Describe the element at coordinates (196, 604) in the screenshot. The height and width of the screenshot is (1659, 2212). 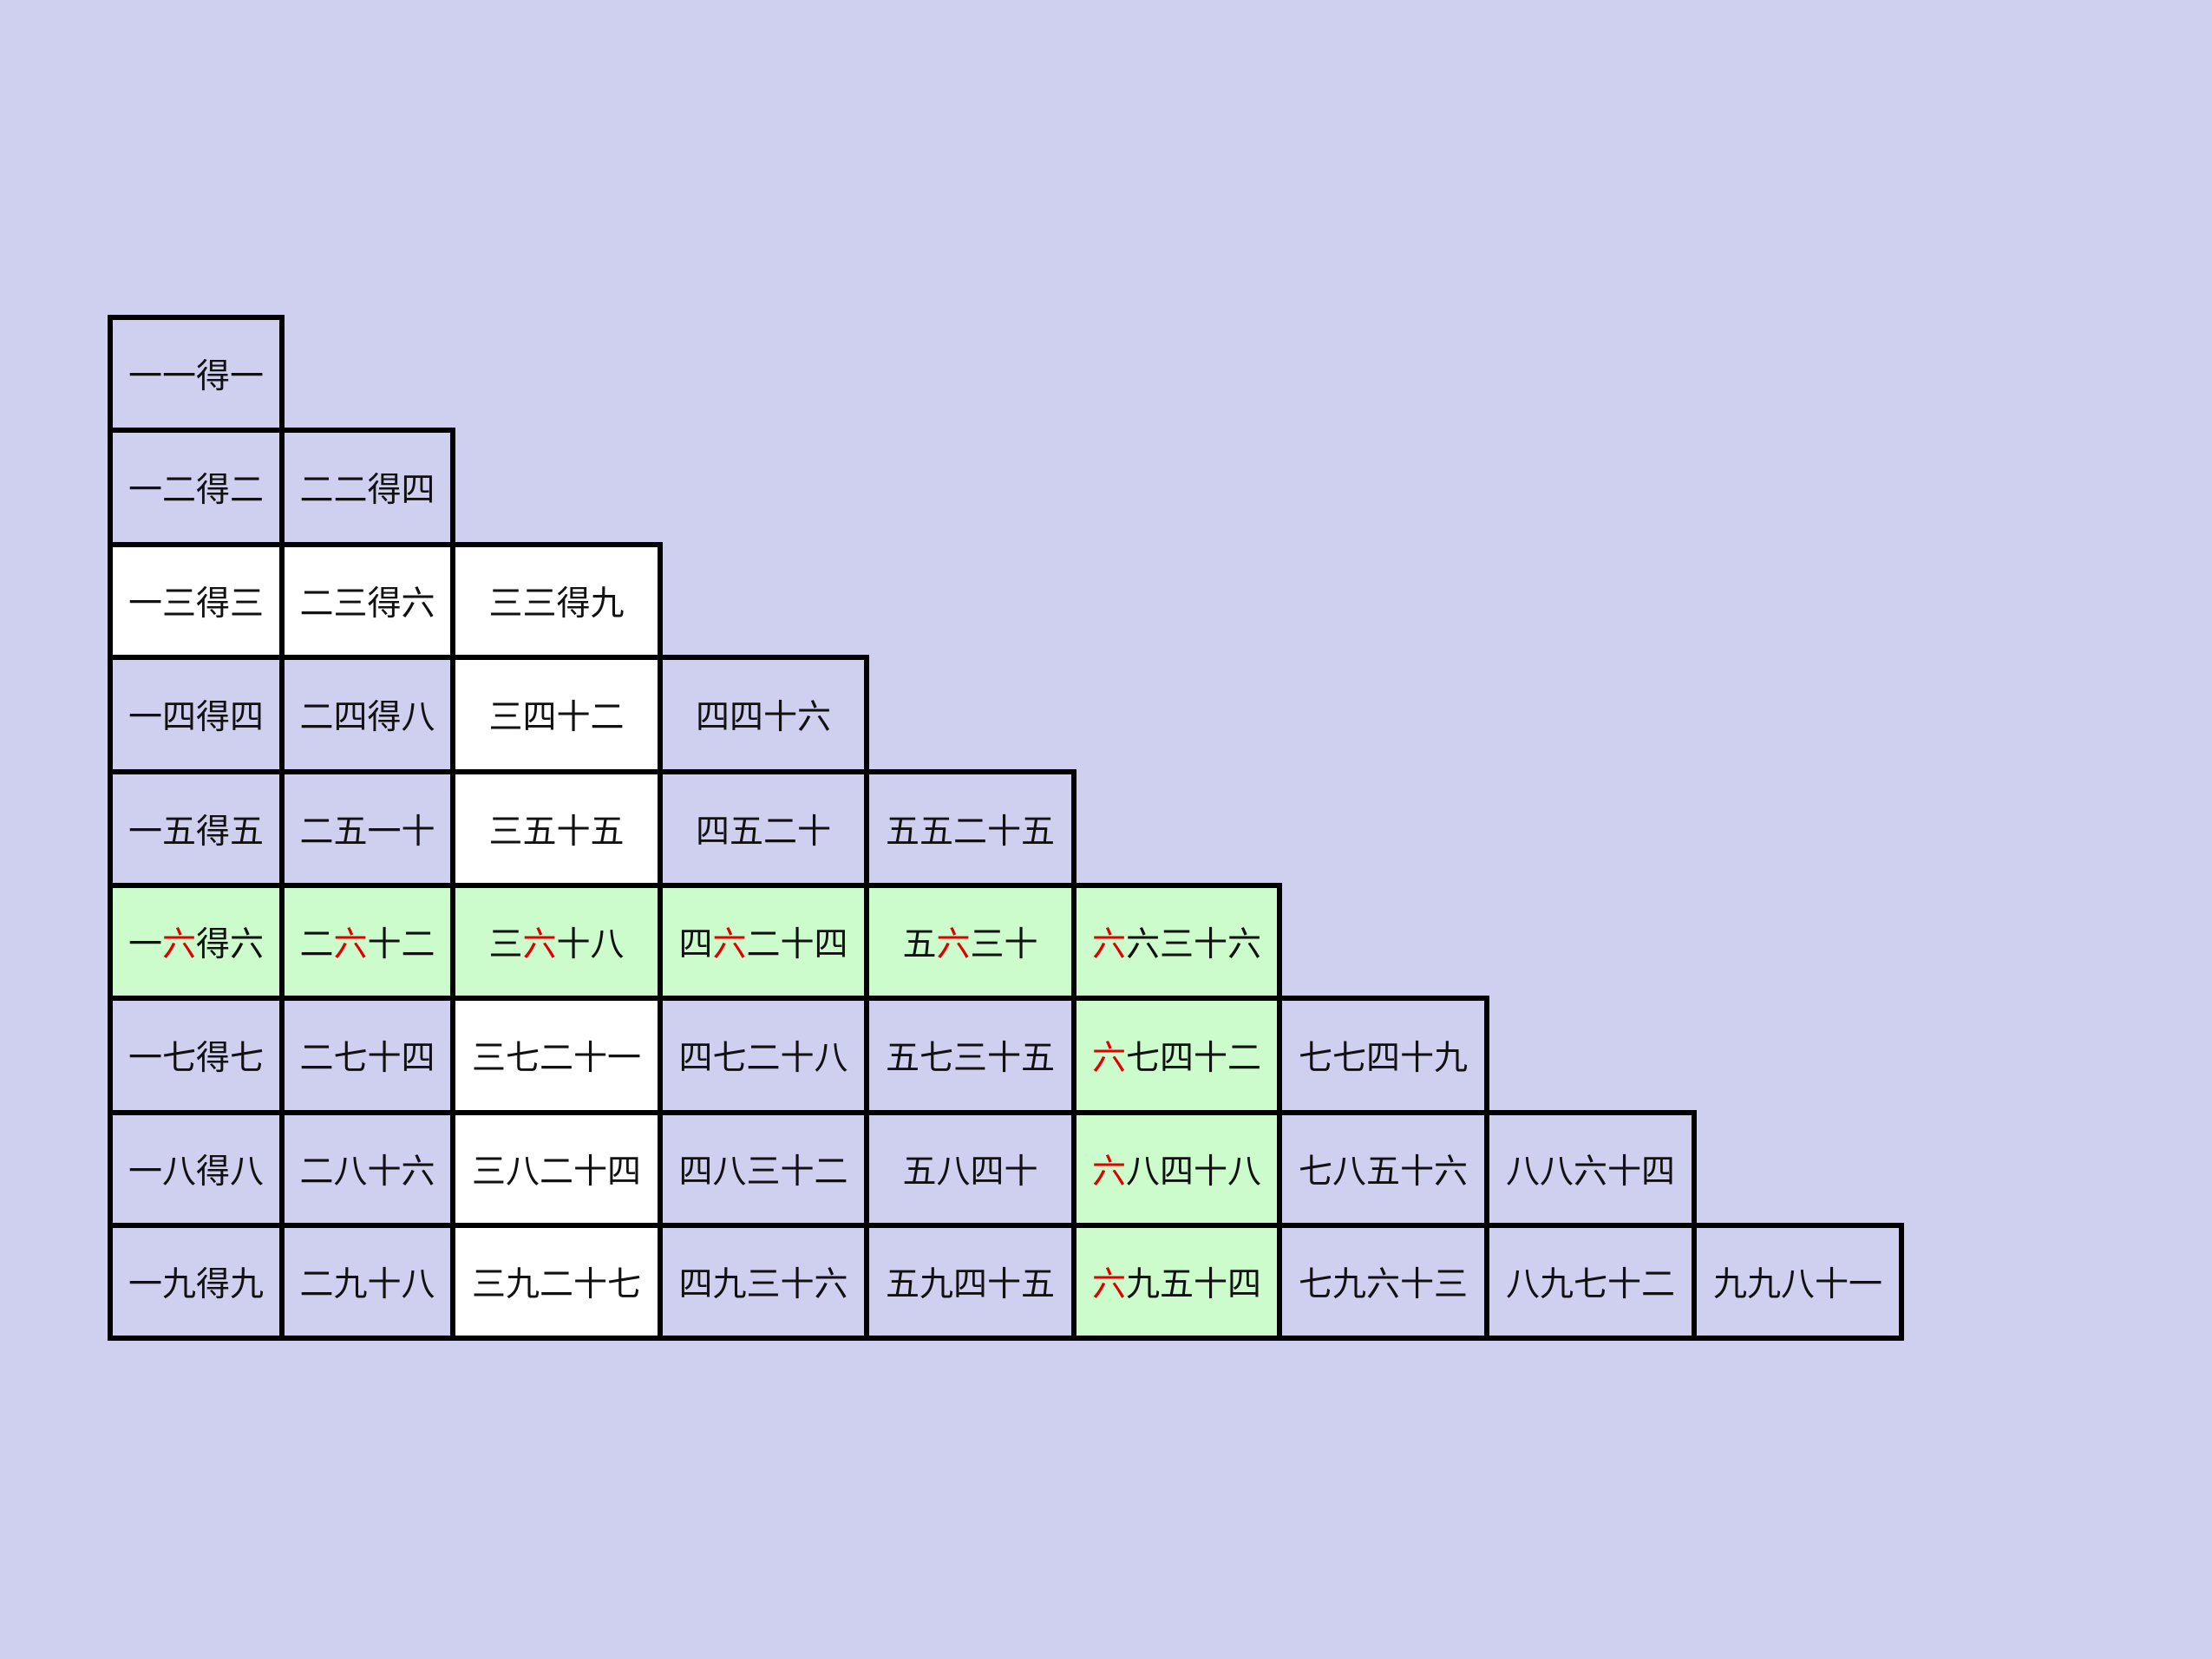
I see `cell-text: 一三得三` at that location.